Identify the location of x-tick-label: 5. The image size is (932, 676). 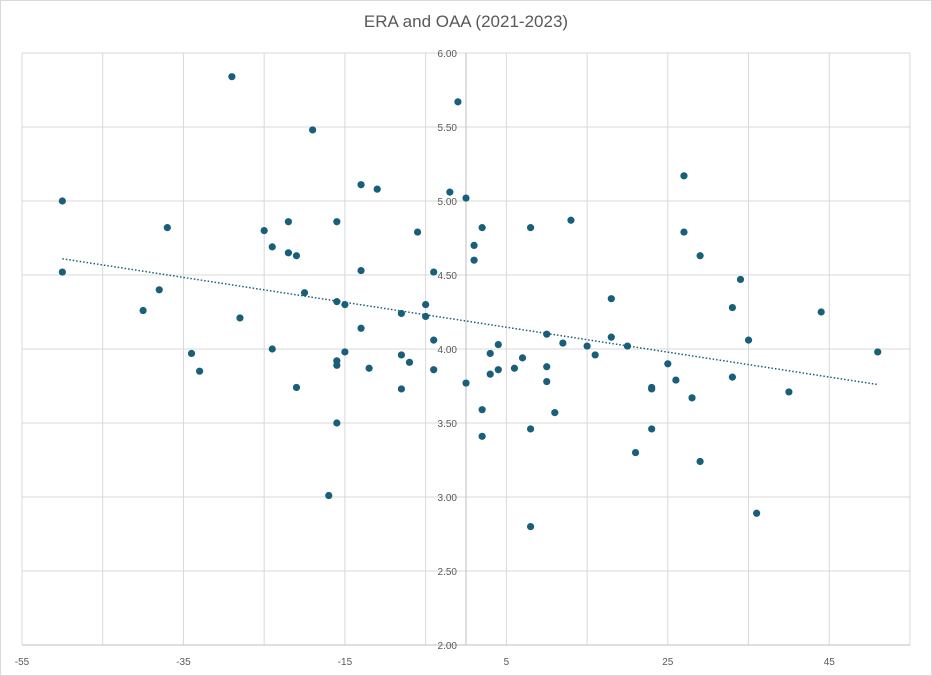
(507, 662).